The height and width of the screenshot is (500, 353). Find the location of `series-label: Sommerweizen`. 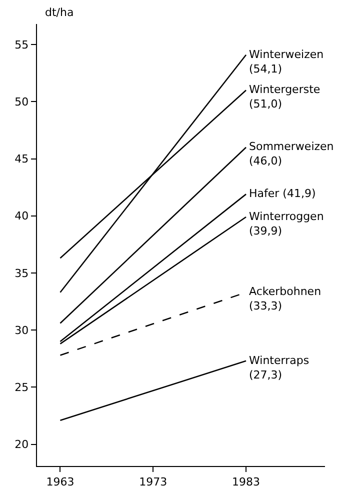

series-label: Sommerweizen is located at coordinates (291, 146).